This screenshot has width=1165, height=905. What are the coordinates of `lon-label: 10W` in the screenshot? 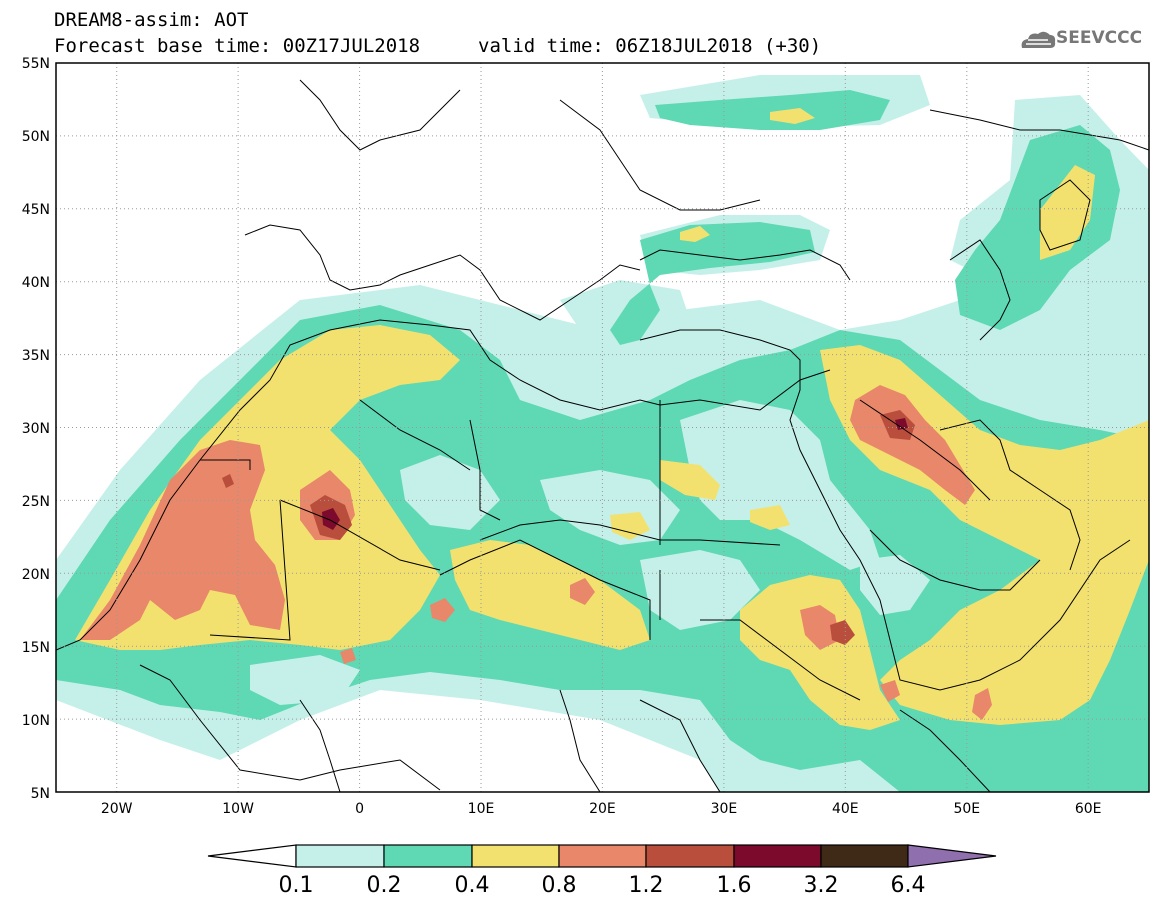 It's located at (238, 809).